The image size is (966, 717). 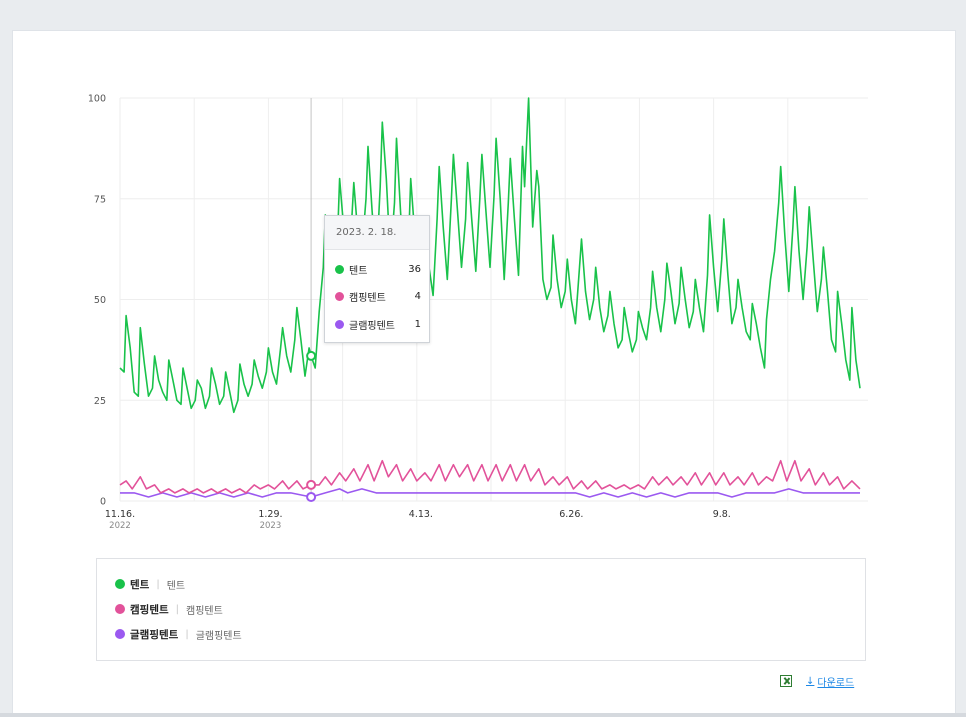 What do you see at coordinates (810, 681) in the screenshot?
I see `download-arrow-icon: ↓` at bounding box center [810, 681].